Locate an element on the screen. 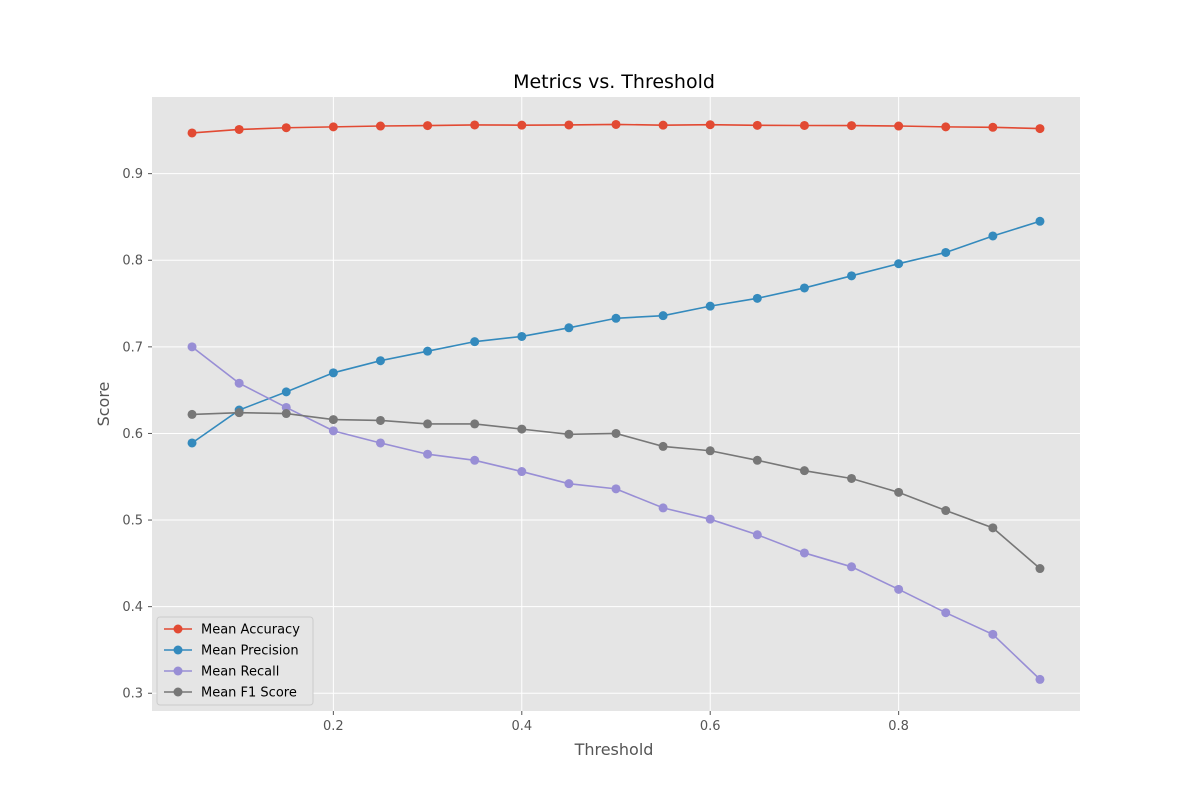 This screenshot has width=1200, height=800. x-tick-label: 0.6 is located at coordinates (710, 726).